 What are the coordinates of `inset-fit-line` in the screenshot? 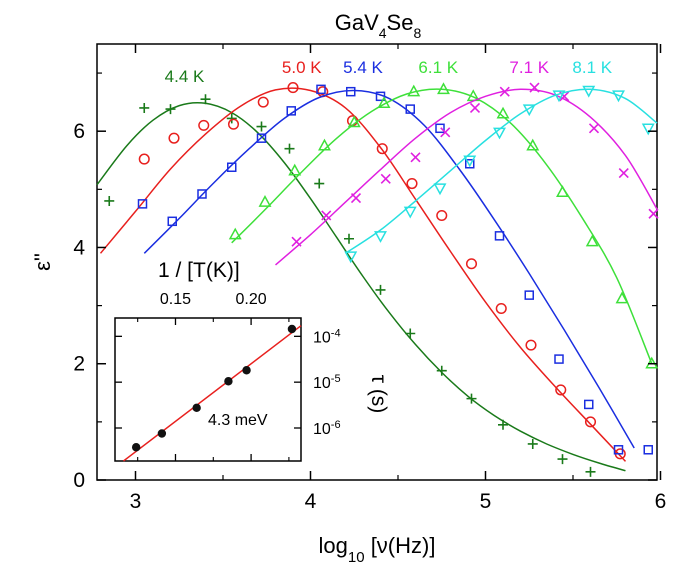 It's located at (212, 393).